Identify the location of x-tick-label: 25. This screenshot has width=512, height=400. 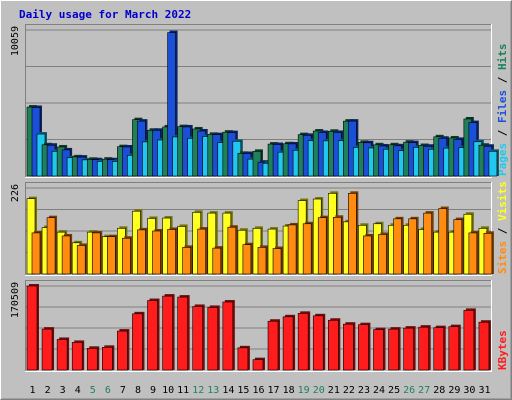
(394, 390).